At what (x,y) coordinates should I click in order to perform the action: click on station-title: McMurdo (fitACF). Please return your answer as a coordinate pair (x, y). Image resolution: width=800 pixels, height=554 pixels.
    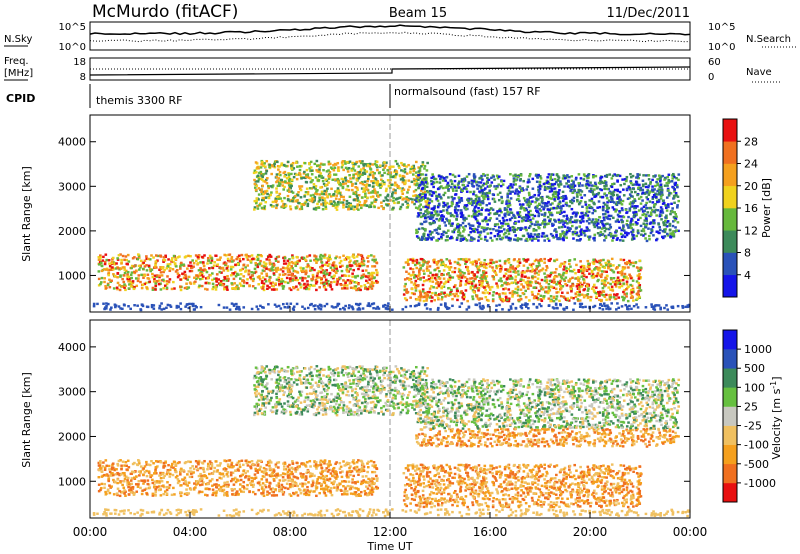
    Looking at the image, I should click on (165, 12).